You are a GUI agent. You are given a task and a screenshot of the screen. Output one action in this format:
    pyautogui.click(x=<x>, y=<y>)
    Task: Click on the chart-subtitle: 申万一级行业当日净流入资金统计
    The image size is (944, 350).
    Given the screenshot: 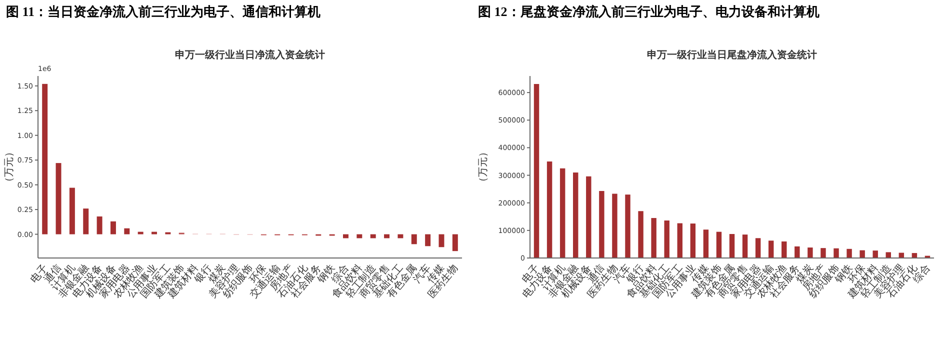 What is the action you would take?
    pyautogui.click(x=250, y=55)
    